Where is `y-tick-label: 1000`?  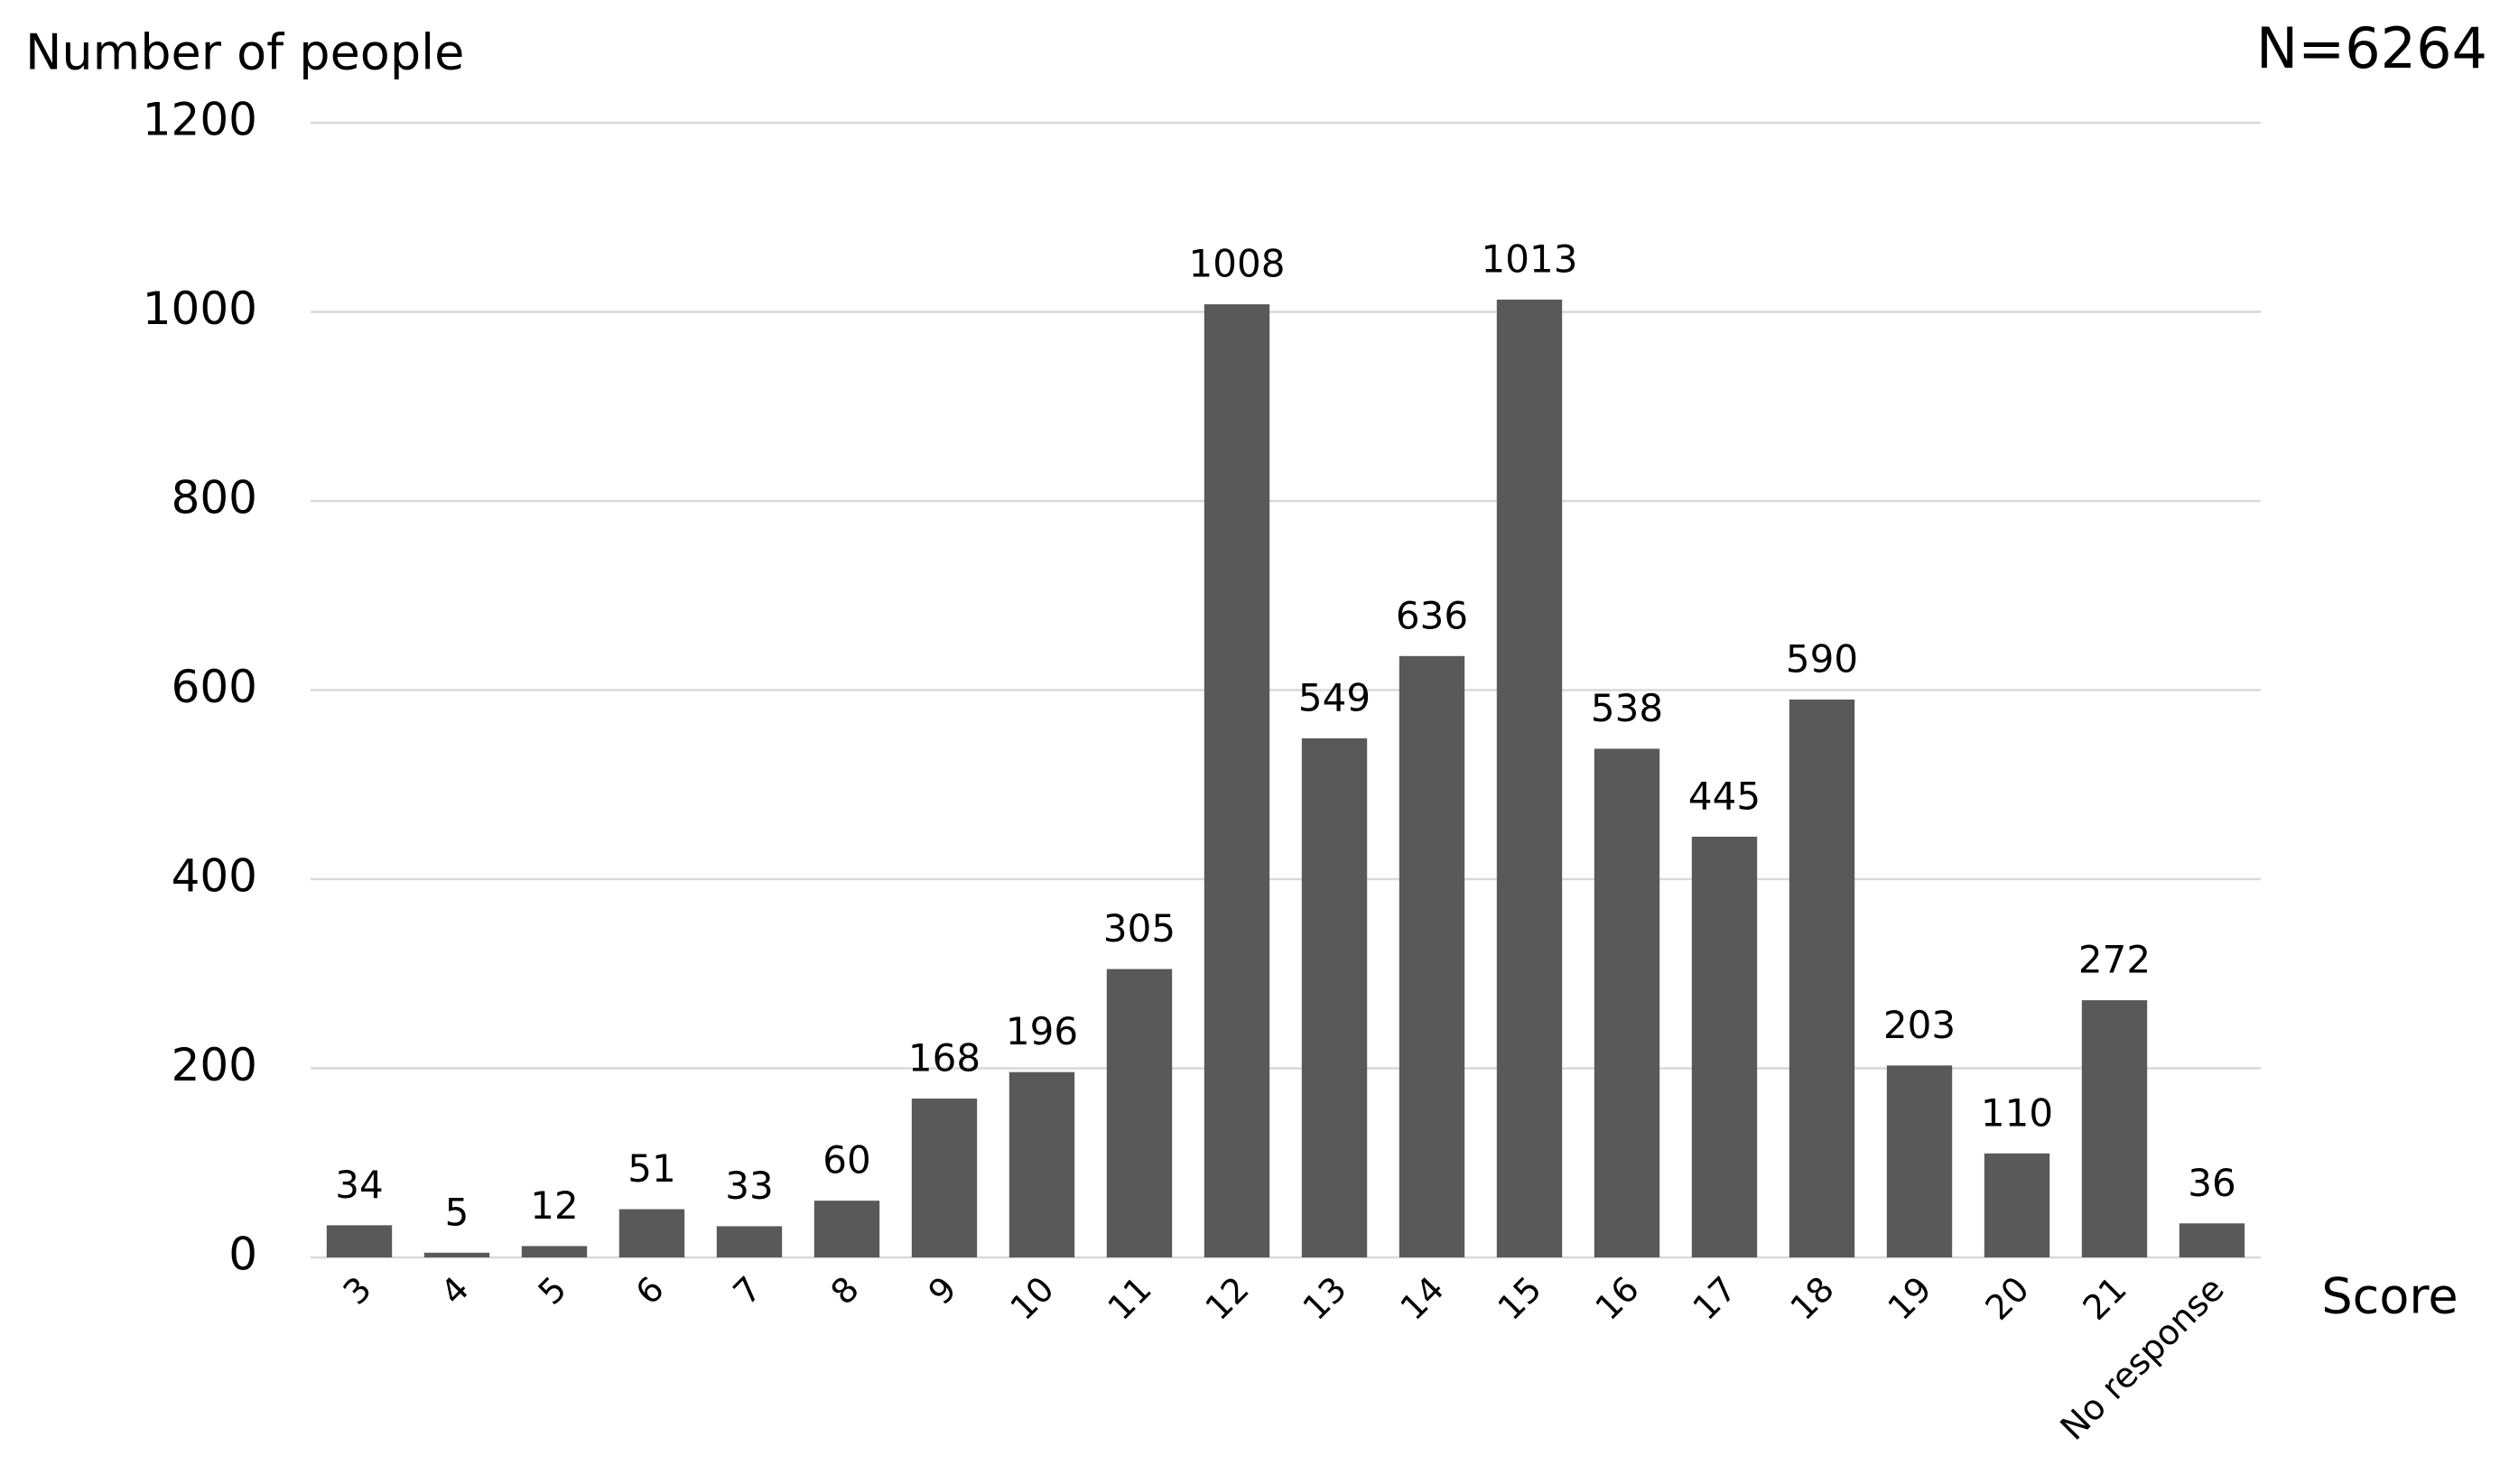 y-tick-label: 1000 is located at coordinates (200, 309).